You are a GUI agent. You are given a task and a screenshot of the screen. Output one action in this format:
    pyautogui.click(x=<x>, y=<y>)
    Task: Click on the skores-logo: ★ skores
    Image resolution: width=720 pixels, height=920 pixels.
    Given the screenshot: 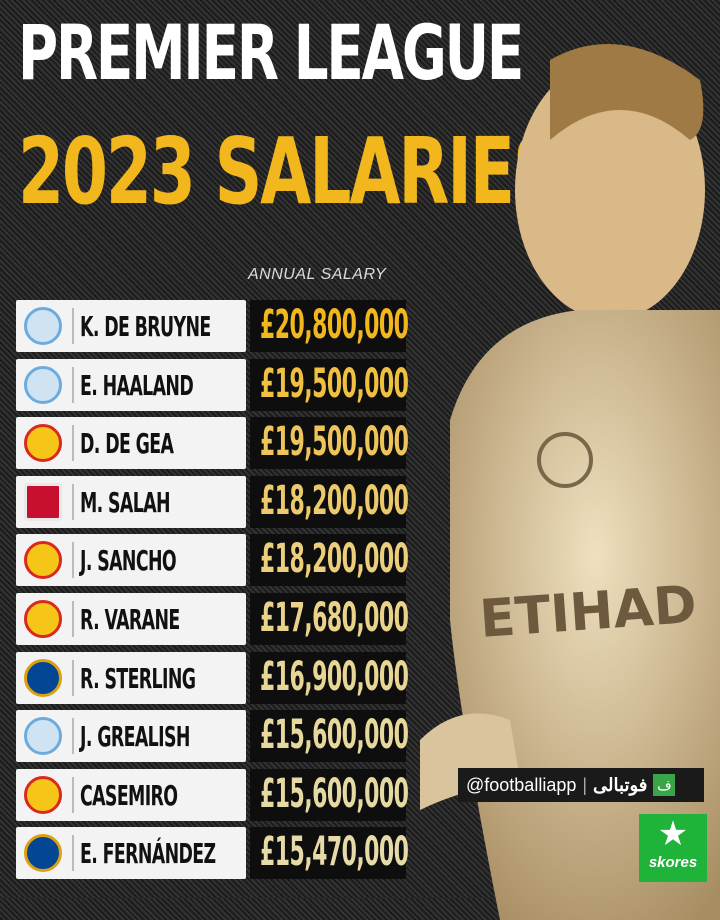 What is the action you would take?
    pyautogui.click(x=673, y=848)
    